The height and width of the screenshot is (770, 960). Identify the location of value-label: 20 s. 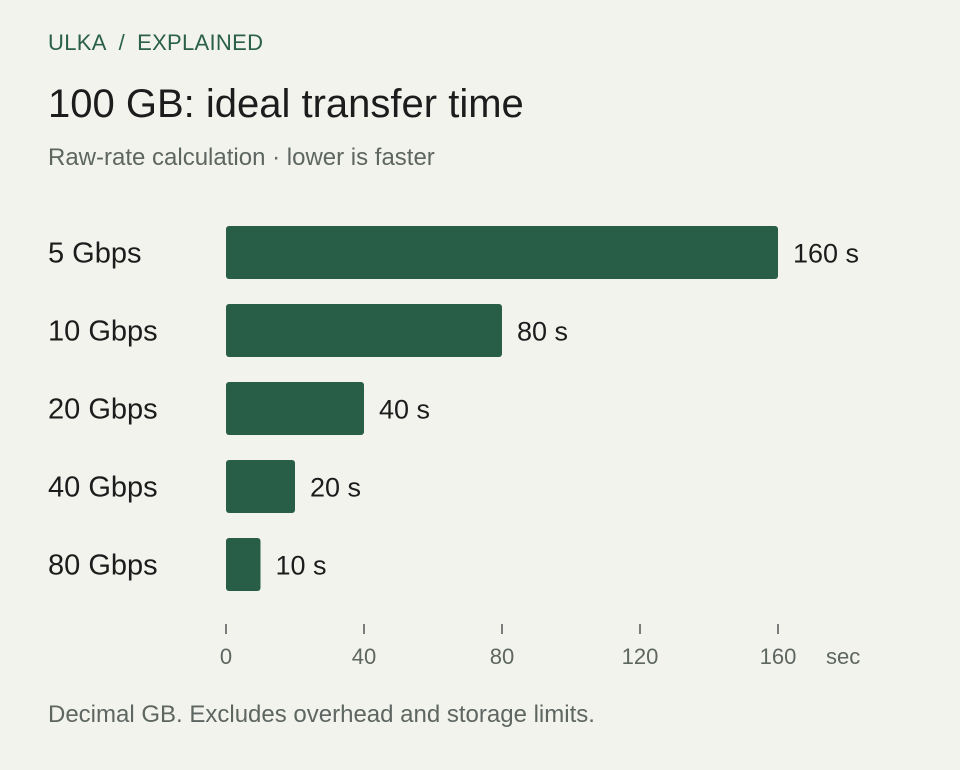
(335, 488).